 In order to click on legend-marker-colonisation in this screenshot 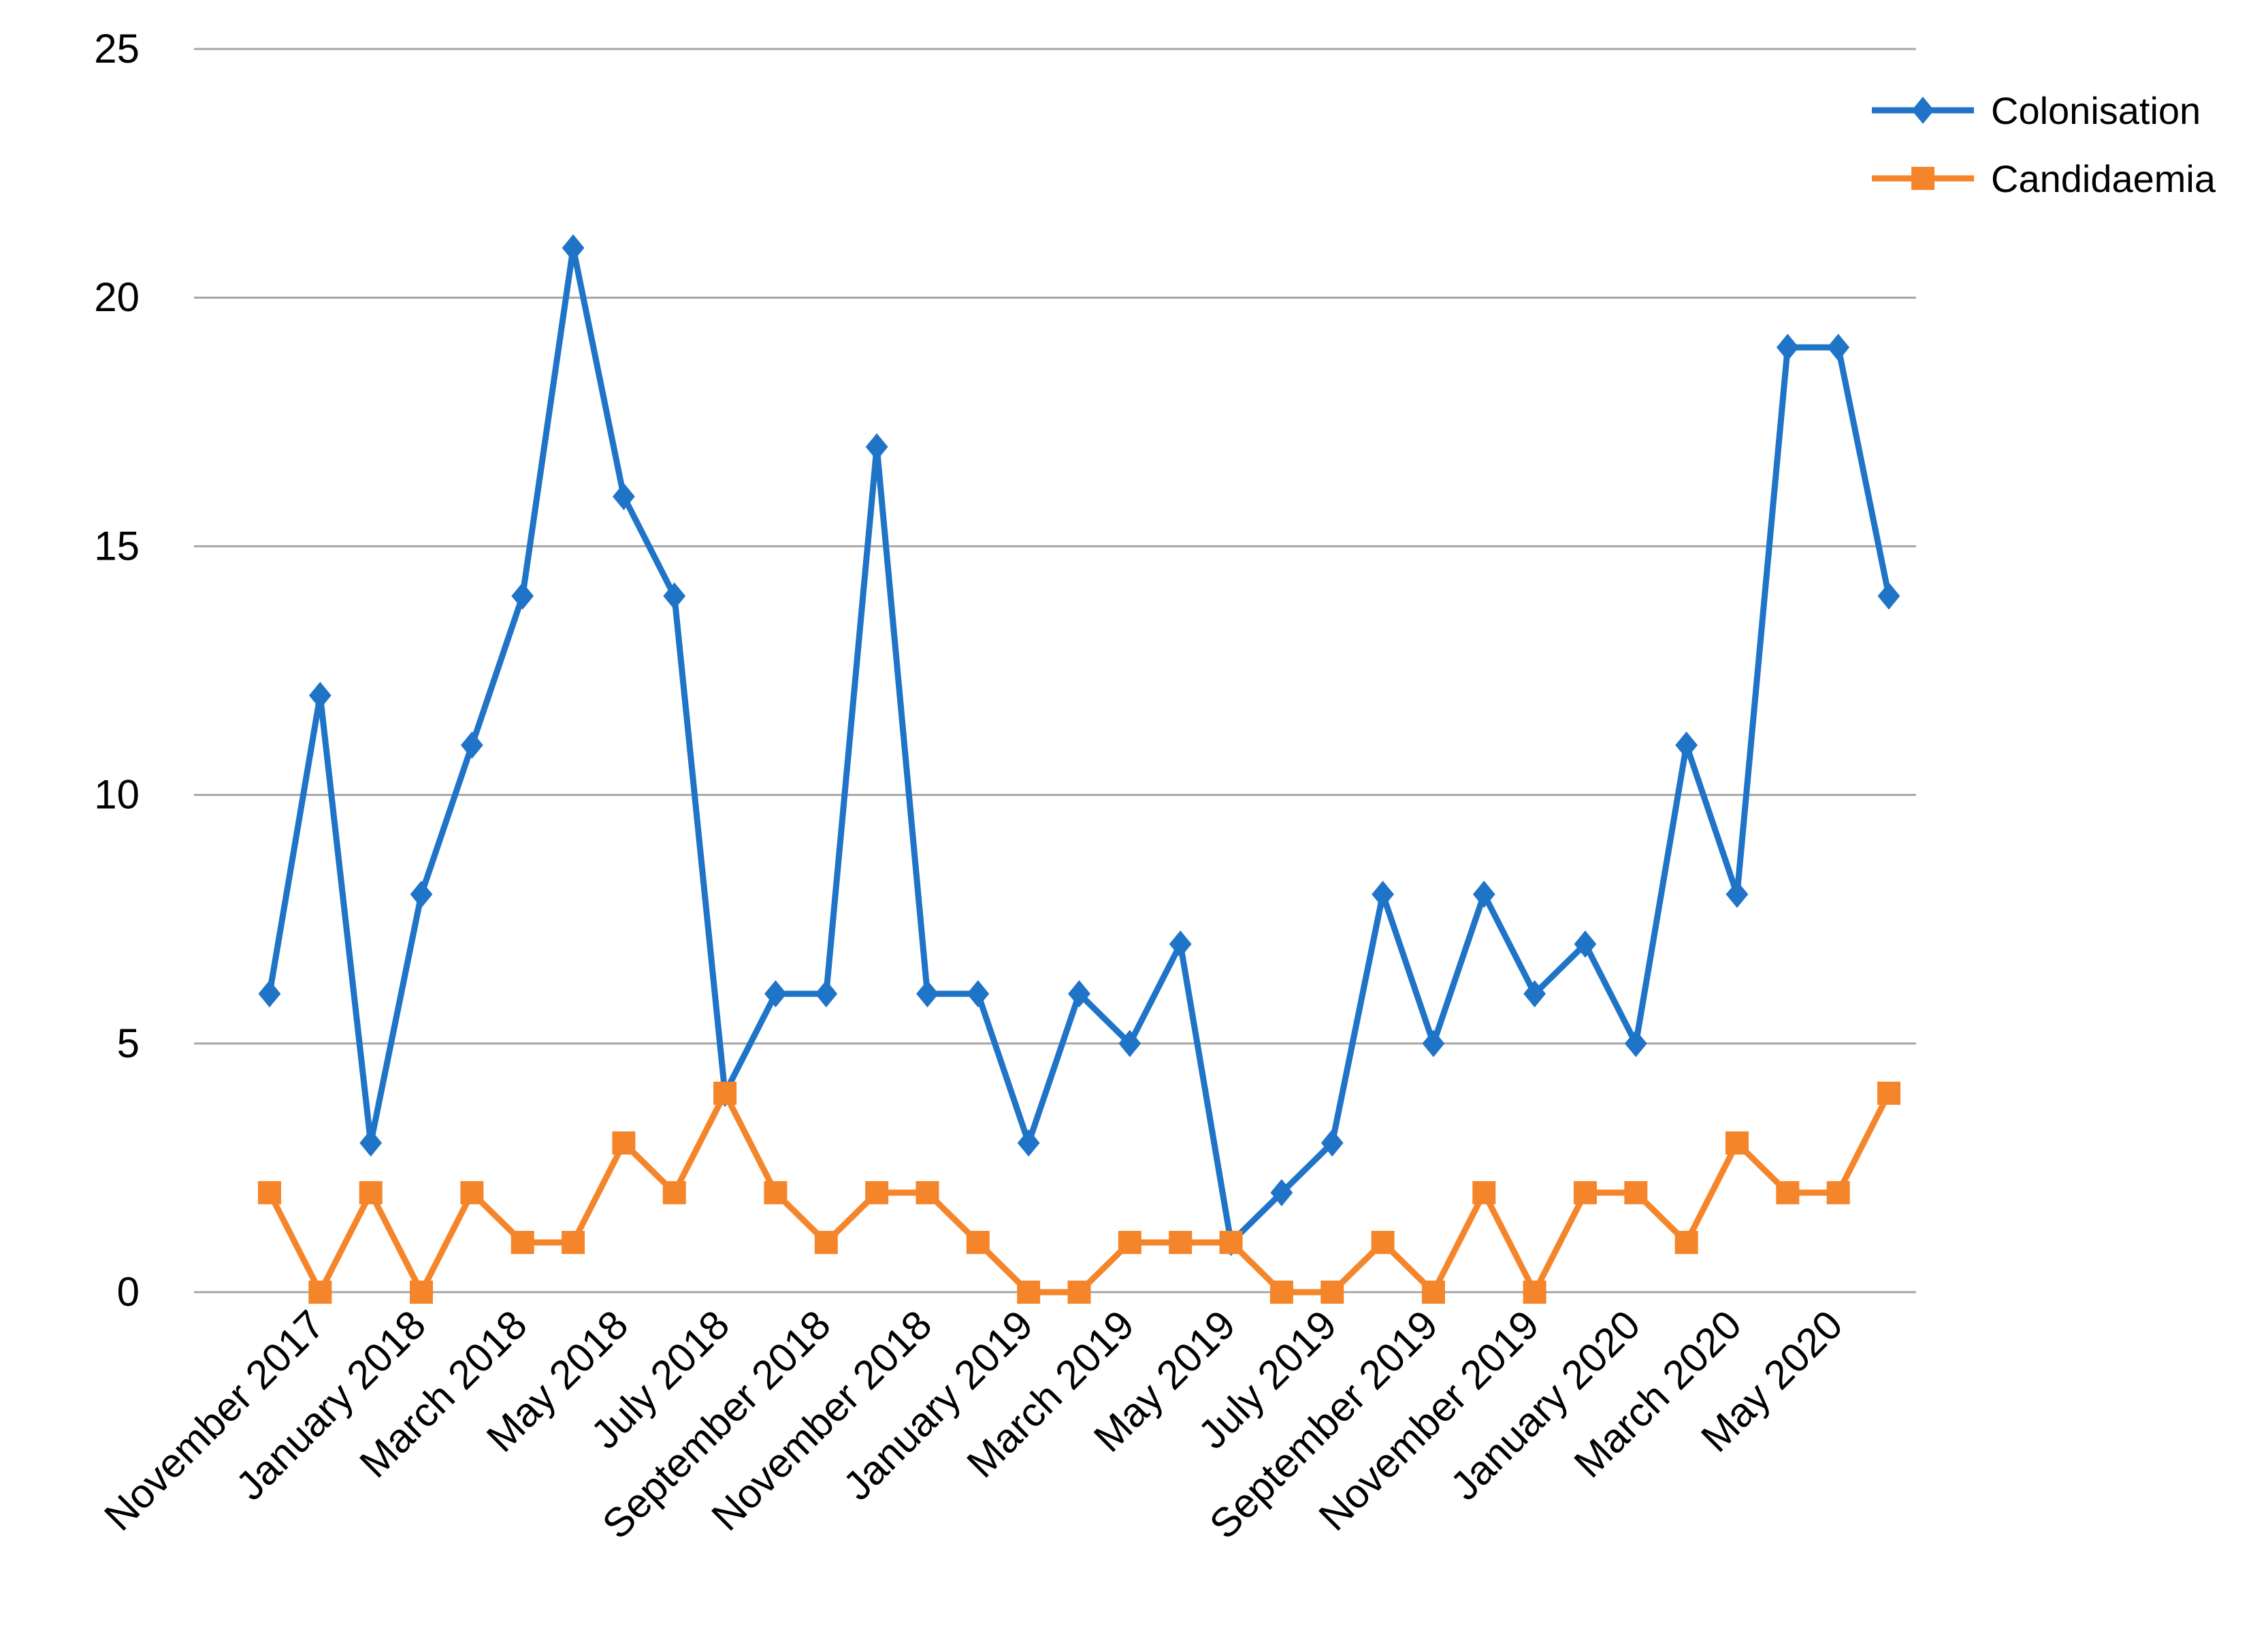, I will do `click(1922, 111)`.